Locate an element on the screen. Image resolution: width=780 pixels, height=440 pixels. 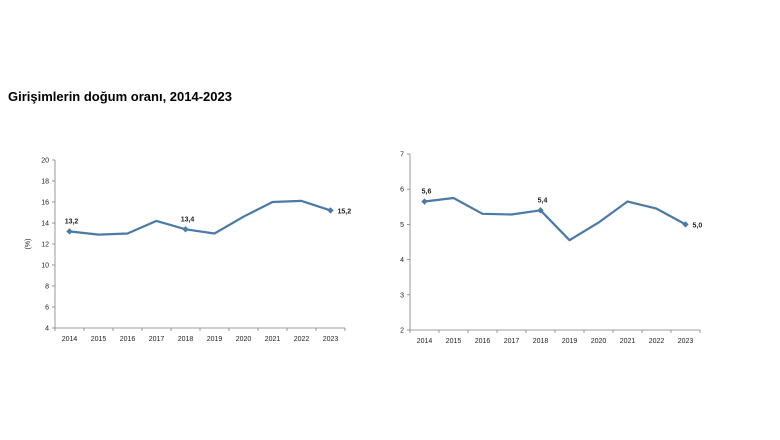
chart-title: Girişimlerin doğum oranı, 2014-2023 is located at coordinates (120, 96).